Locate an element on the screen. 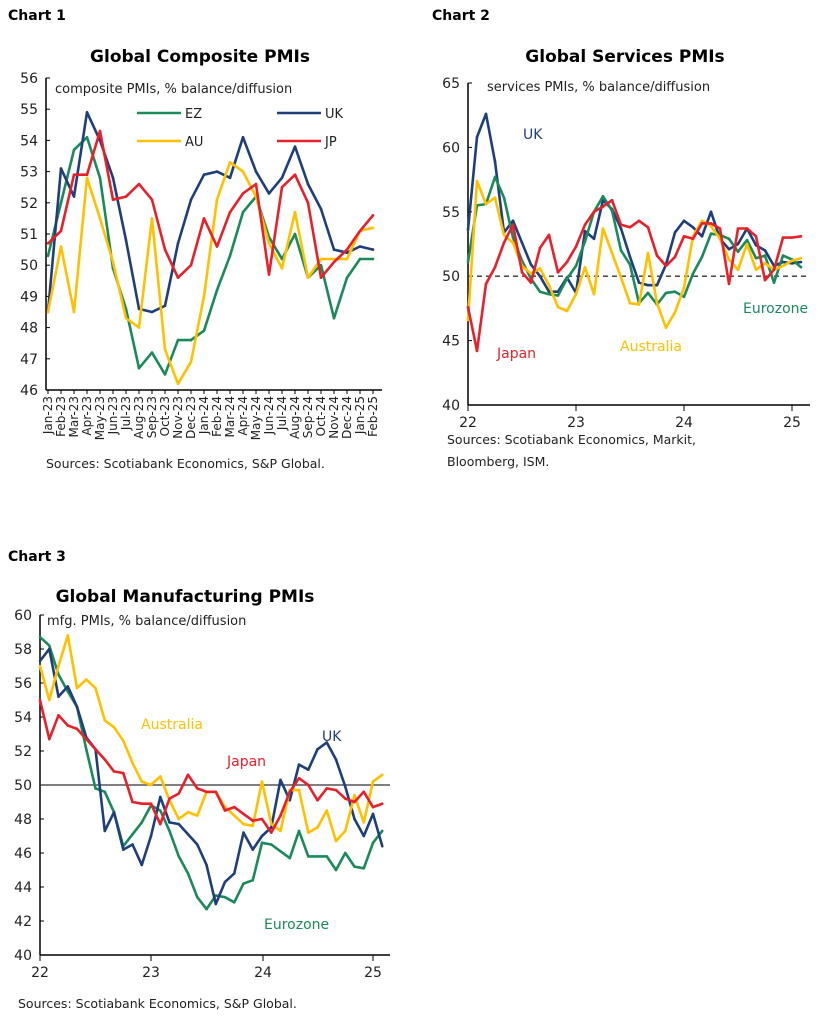  x-tick-label: Mar-24 is located at coordinates (230, 416).